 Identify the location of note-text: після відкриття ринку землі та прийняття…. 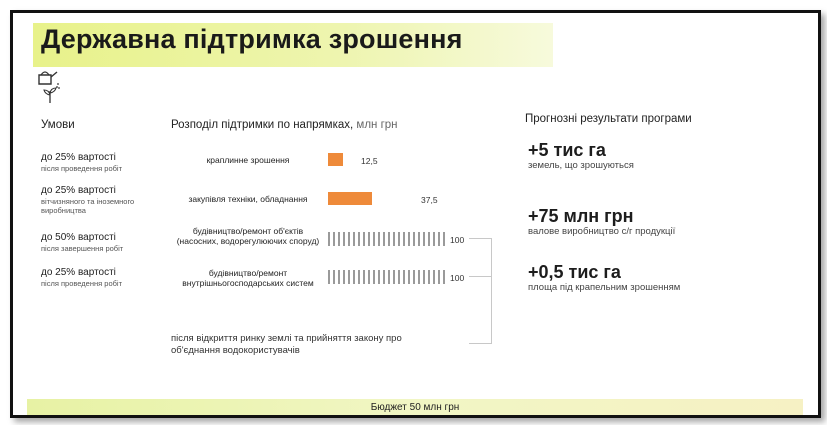
(286, 344).